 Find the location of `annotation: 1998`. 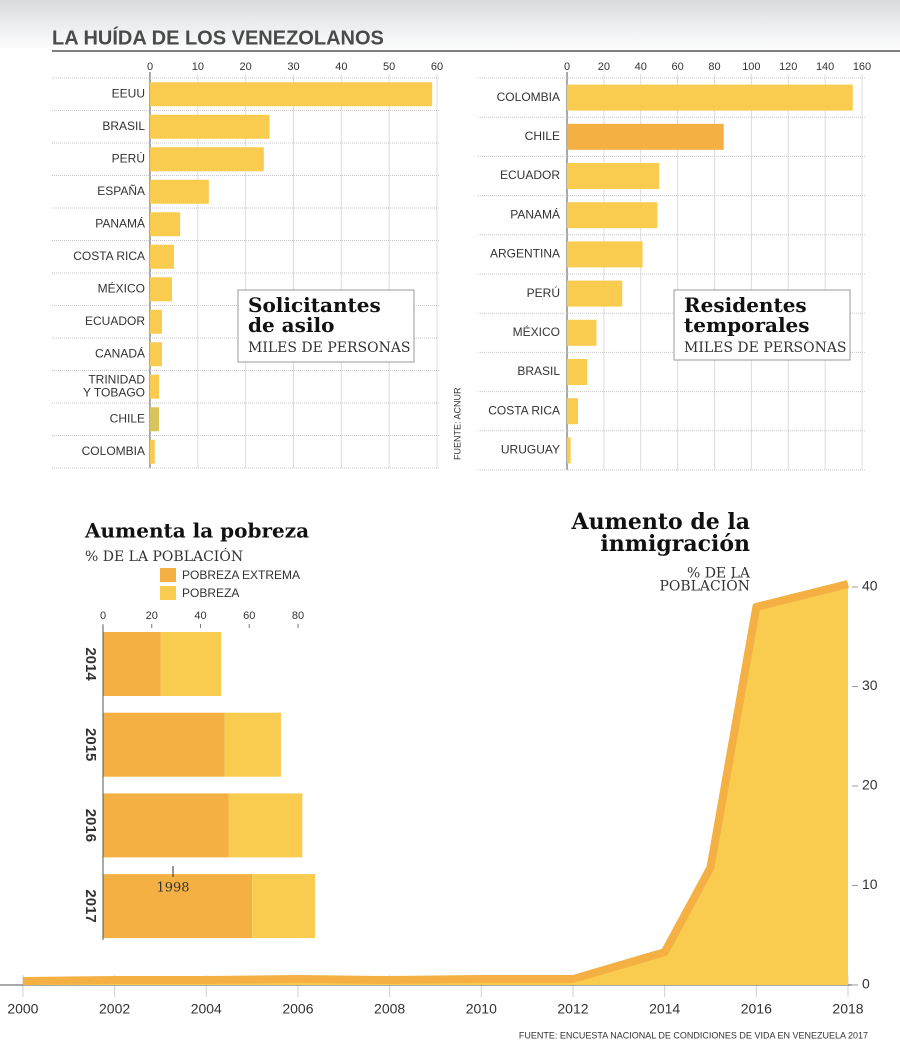

annotation: 1998 is located at coordinates (172, 888).